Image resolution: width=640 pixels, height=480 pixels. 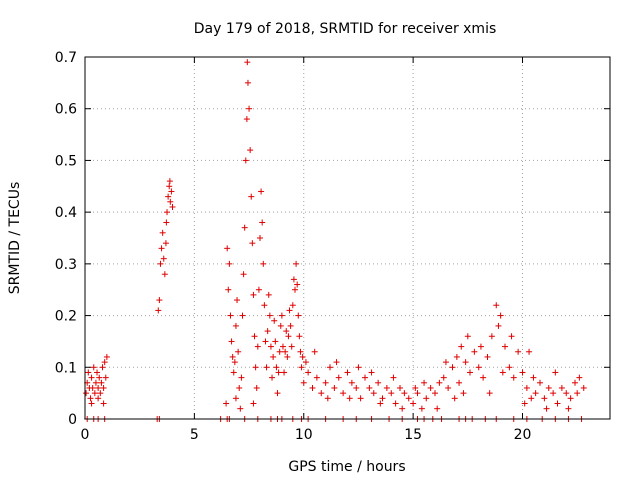 I want to click on y-tick-label: 0, so click(x=72, y=420).